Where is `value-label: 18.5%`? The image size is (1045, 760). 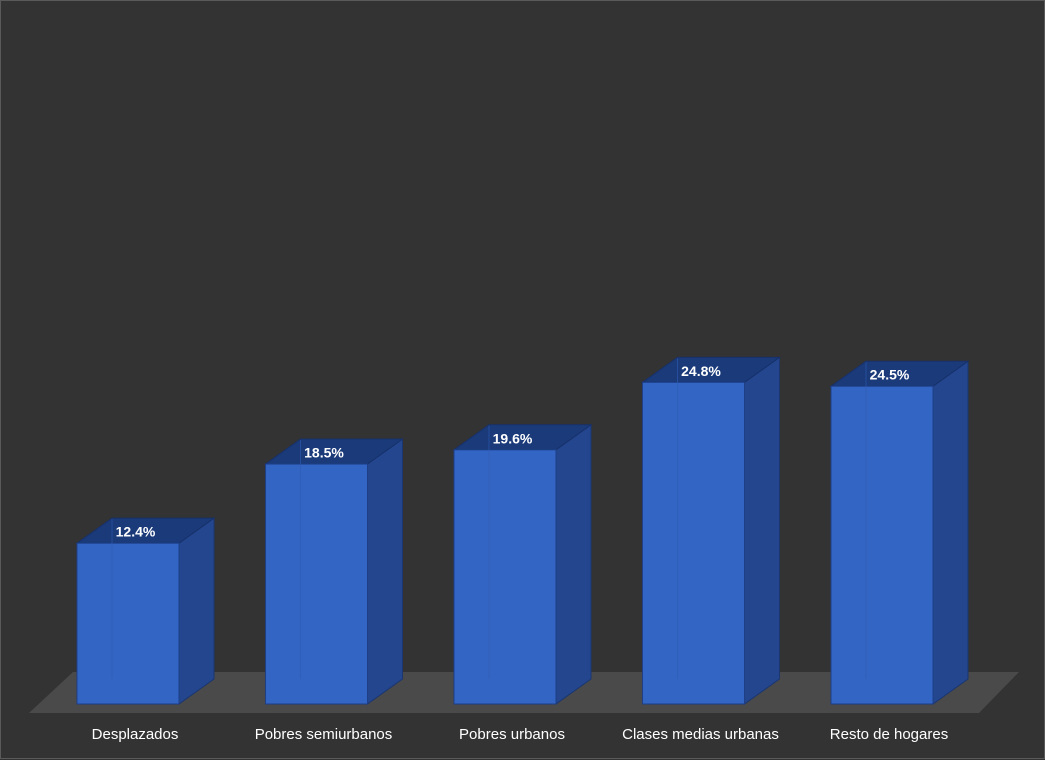 value-label: 18.5% is located at coordinates (324, 453).